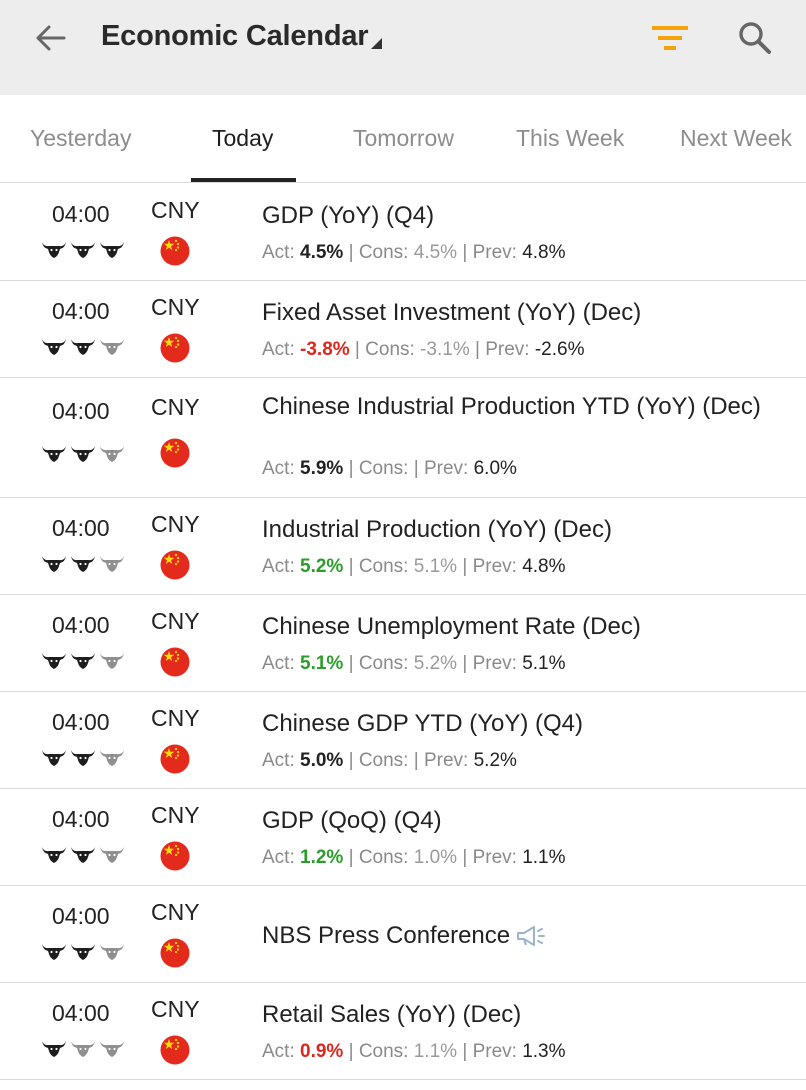 The image size is (806, 1090). What do you see at coordinates (376, 43) in the screenshot?
I see `caret-down-icon` at bounding box center [376, 43].